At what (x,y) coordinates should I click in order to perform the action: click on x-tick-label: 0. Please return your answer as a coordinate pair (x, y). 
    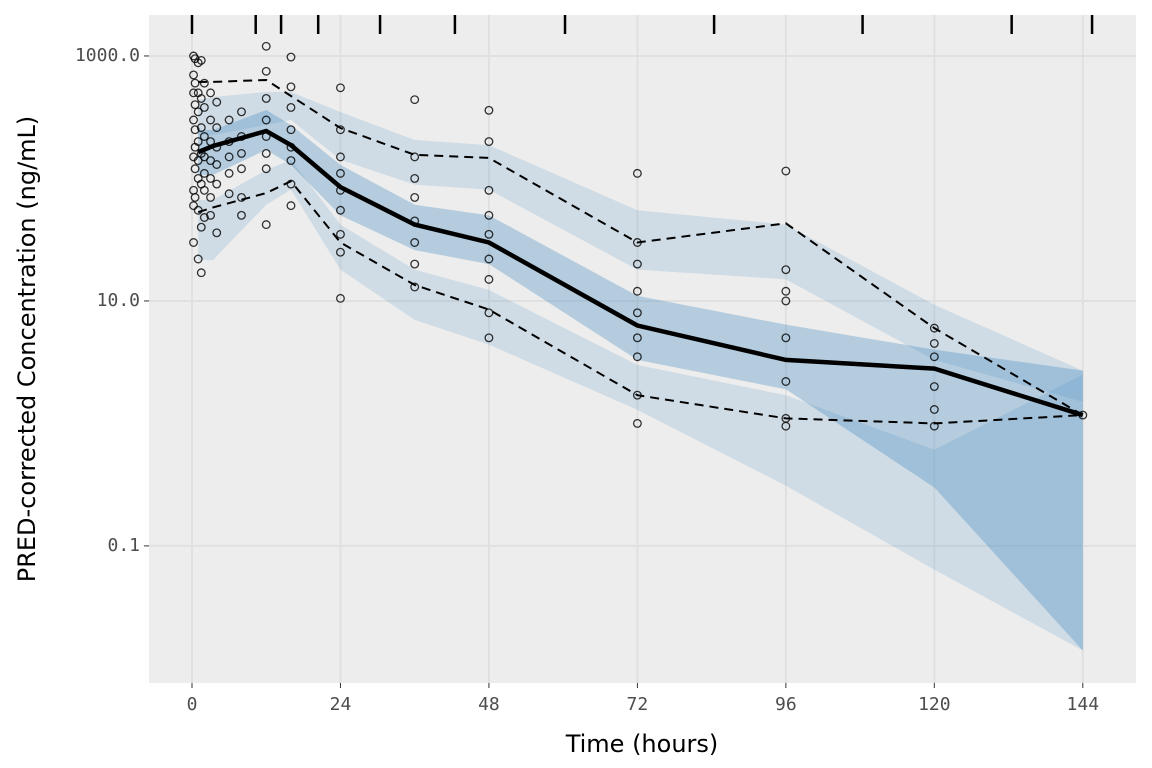
    Looking at the image, I should click on (192, 704).